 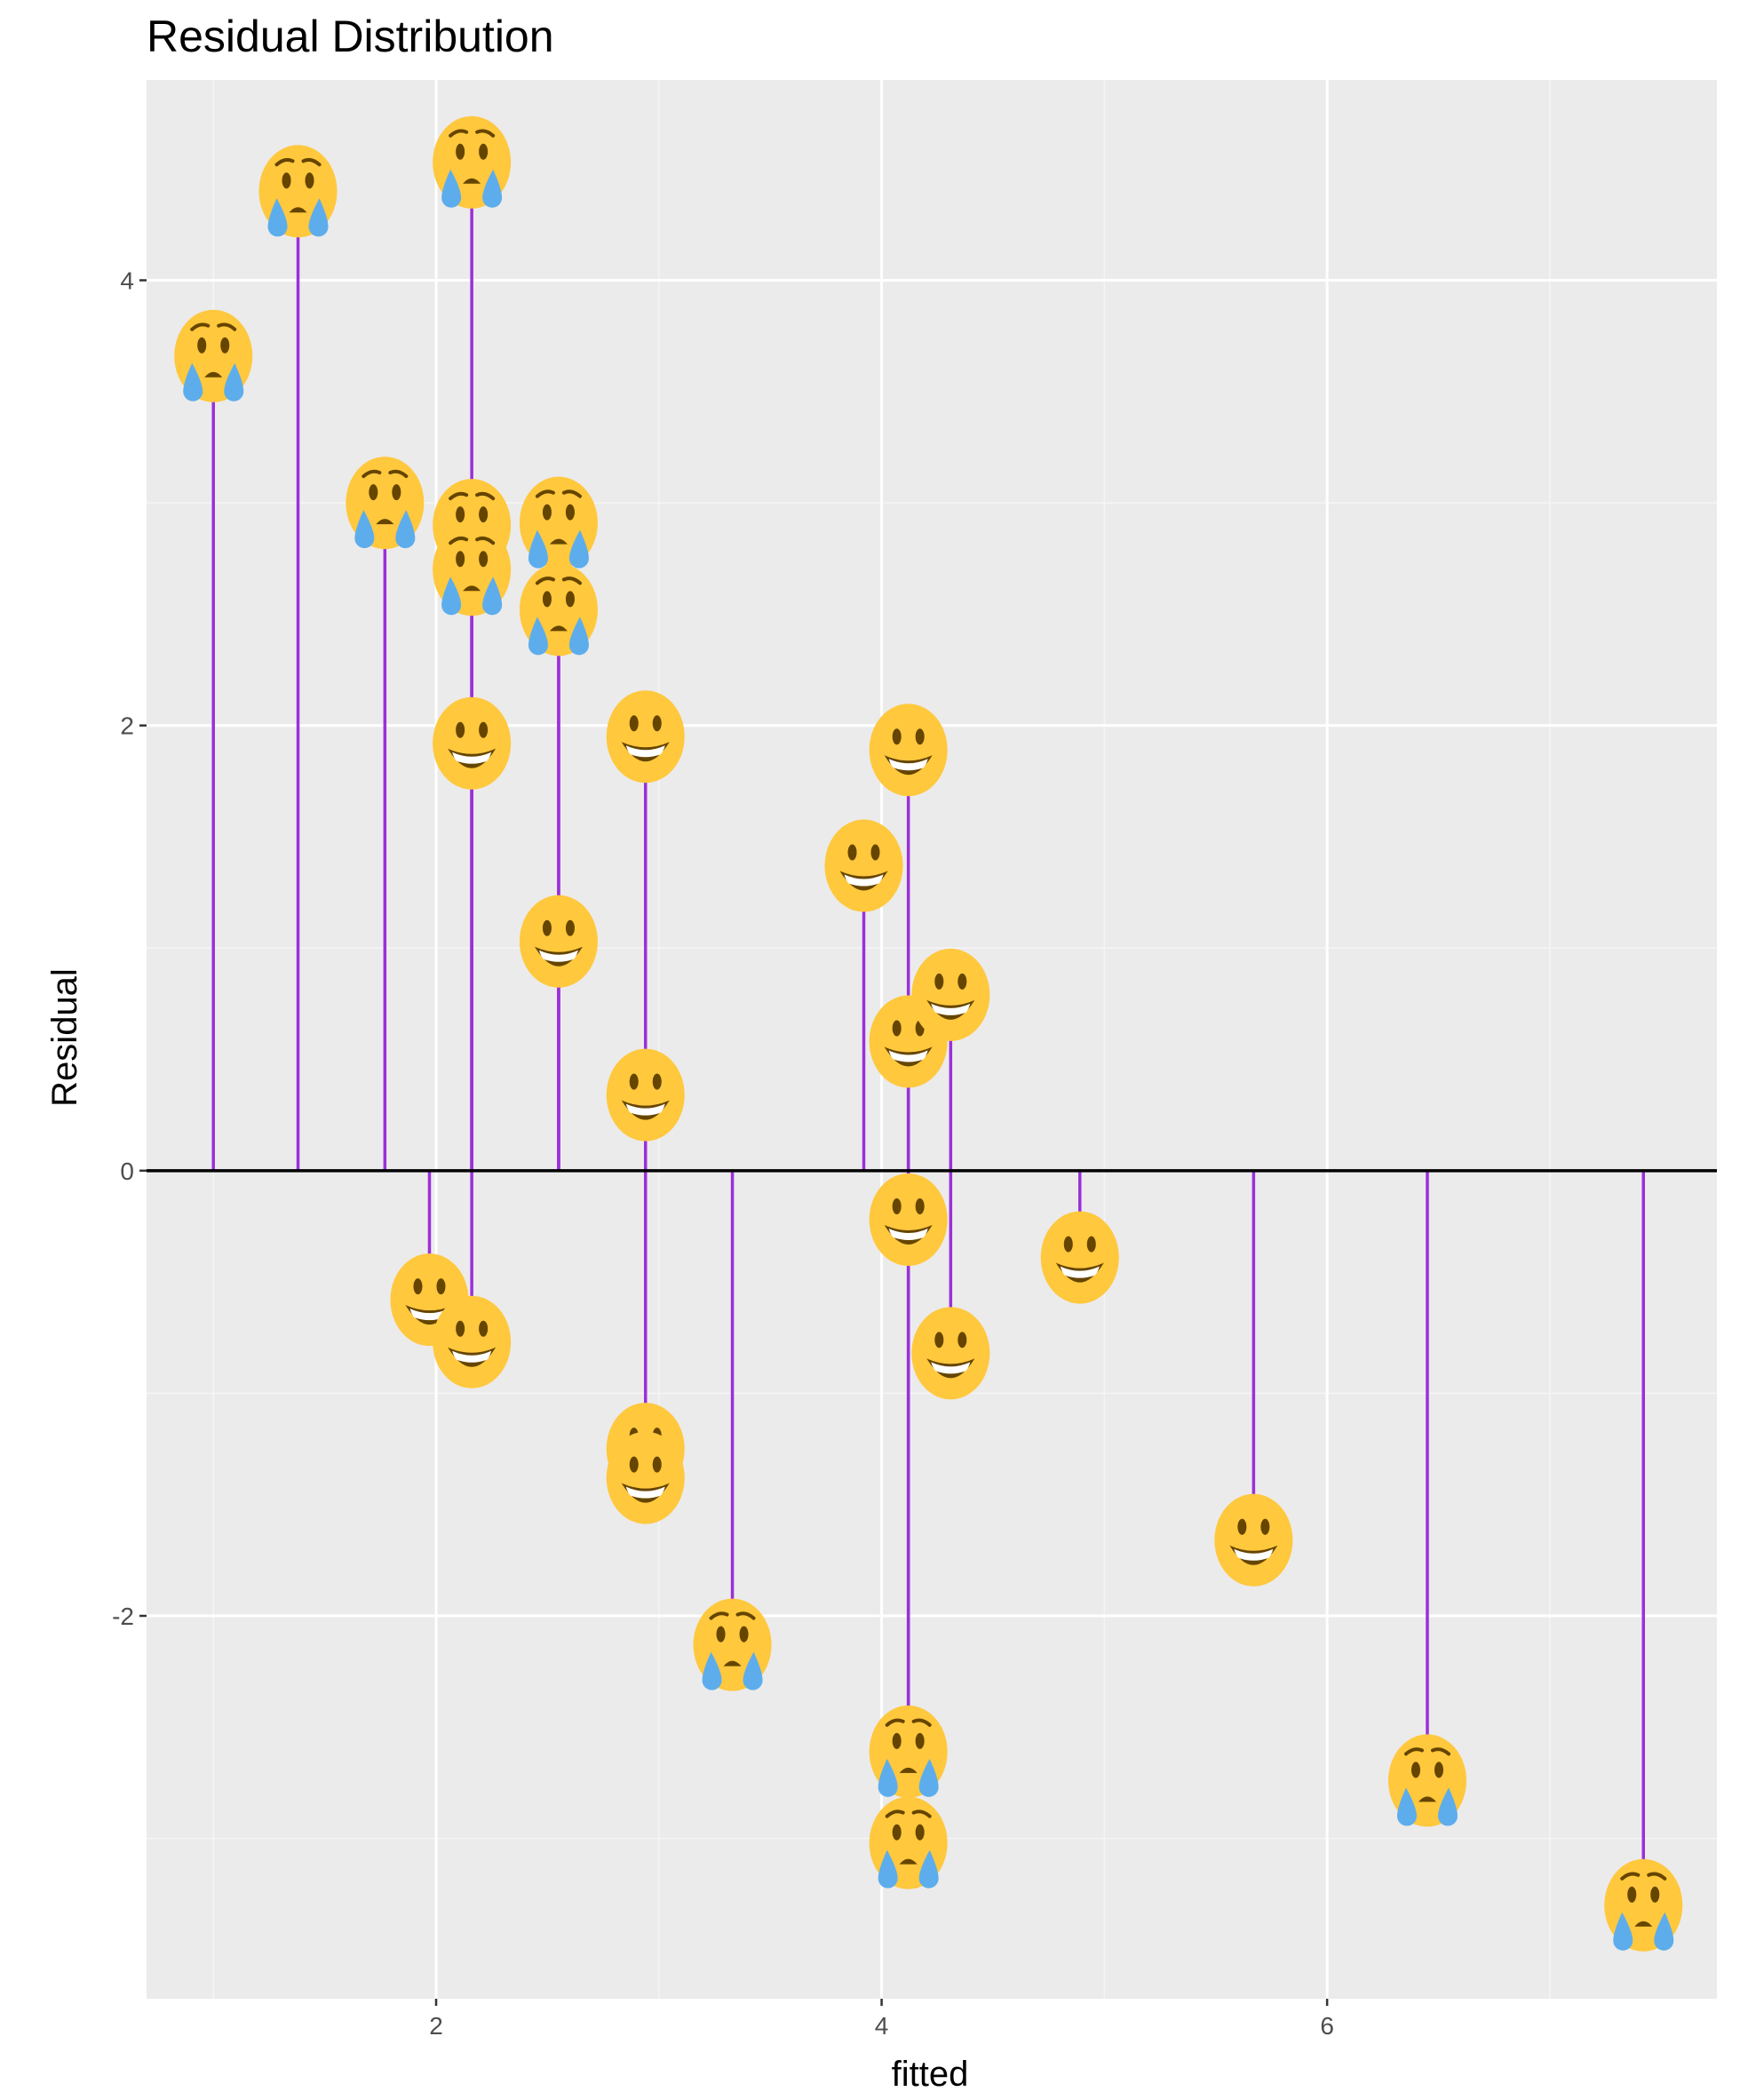 I want to click on y-tick-label: 4, so click(x=127, y=281).